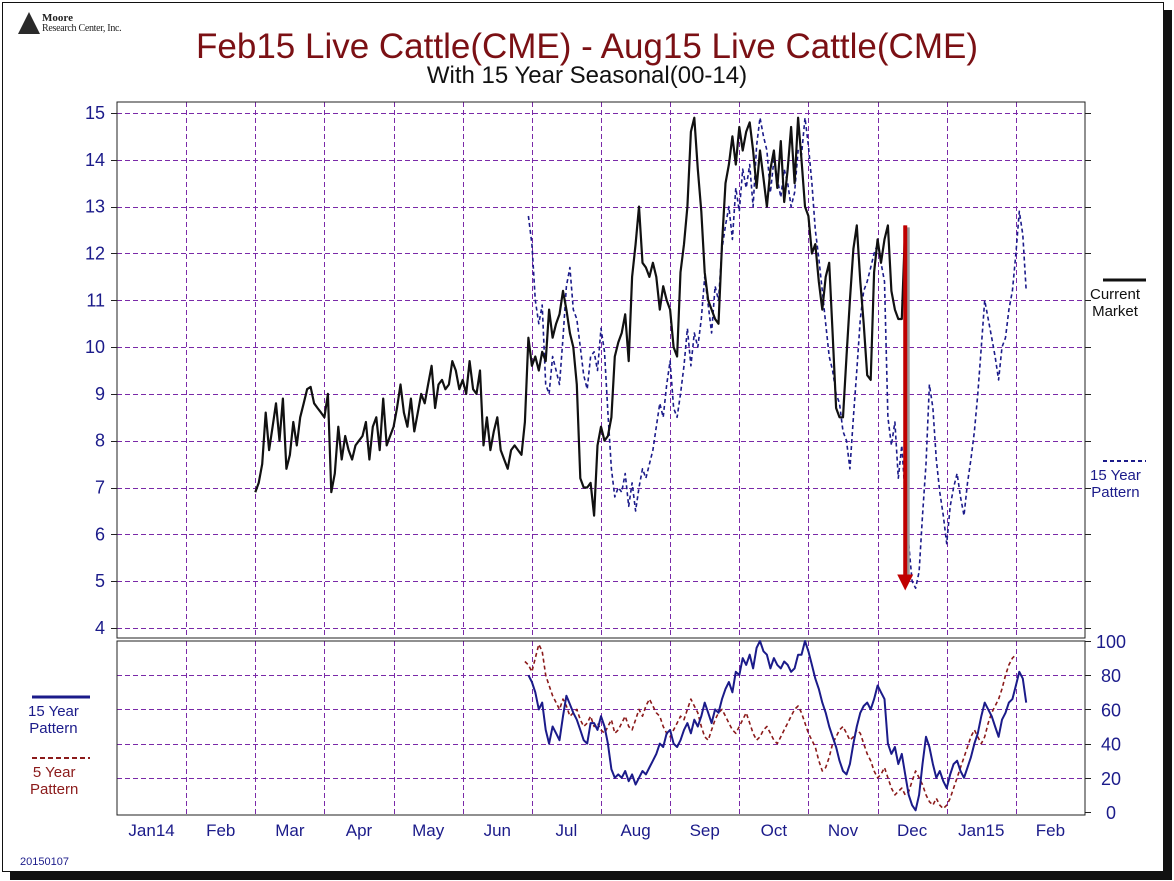 Image resolution: width=1174 pixels, height=881 pixels. I want to click on series-lower-15yr-line, so click(777, 726).